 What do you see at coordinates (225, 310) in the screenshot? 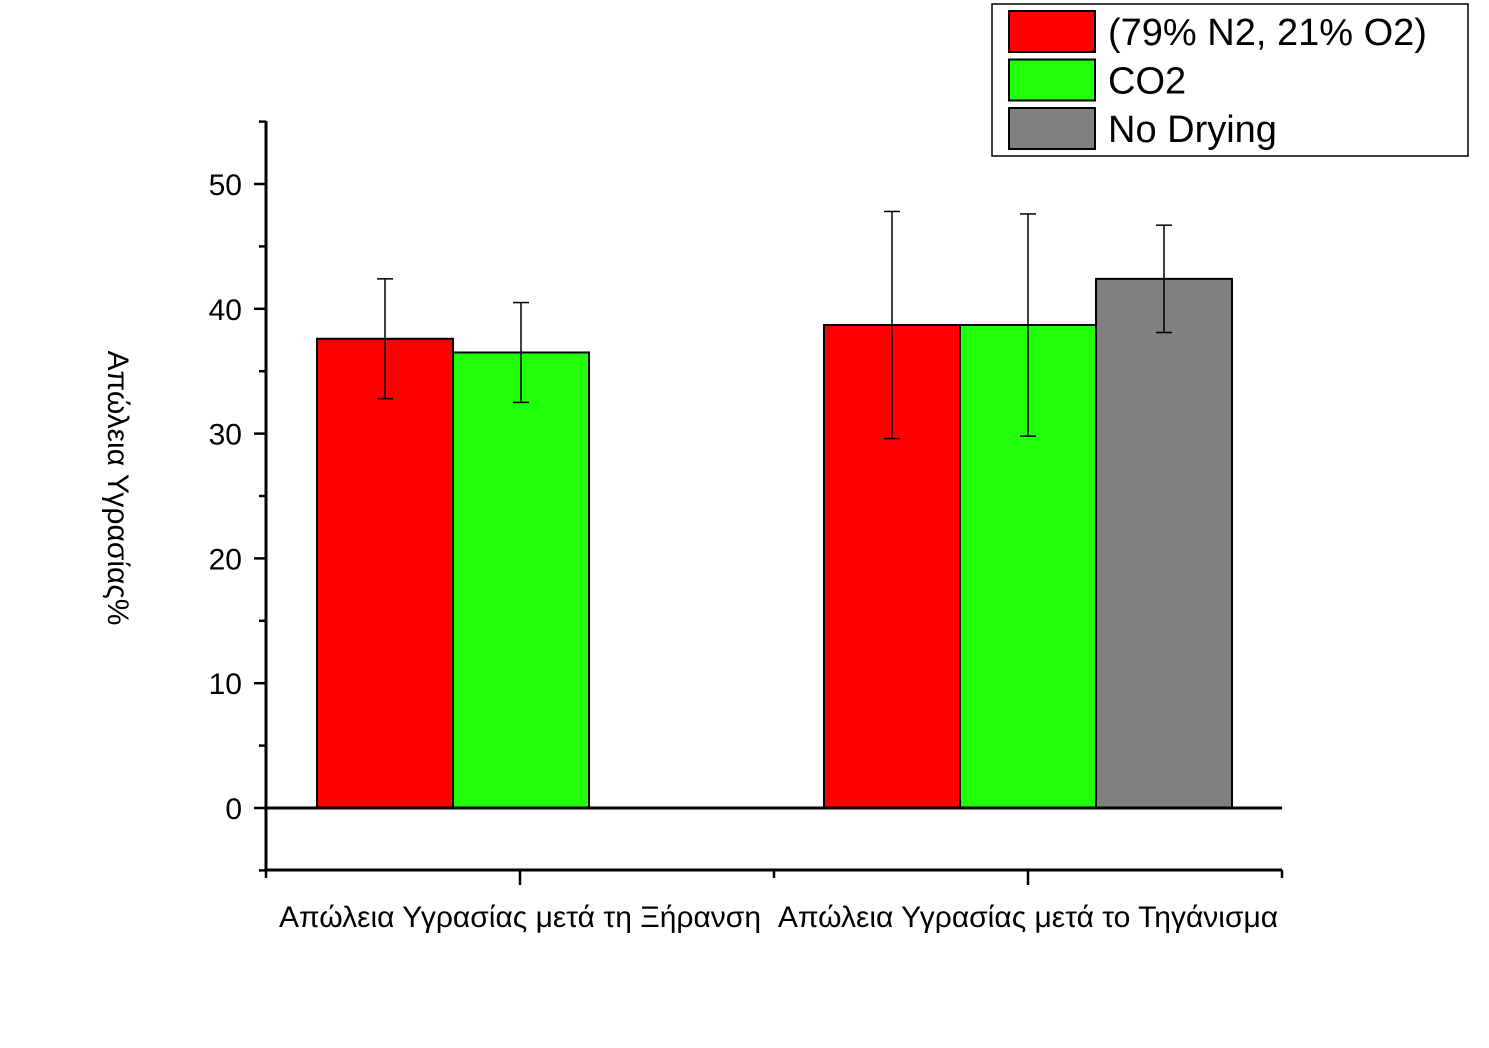
I see `y-tick-label: 40` at bounding box center [225, 310].